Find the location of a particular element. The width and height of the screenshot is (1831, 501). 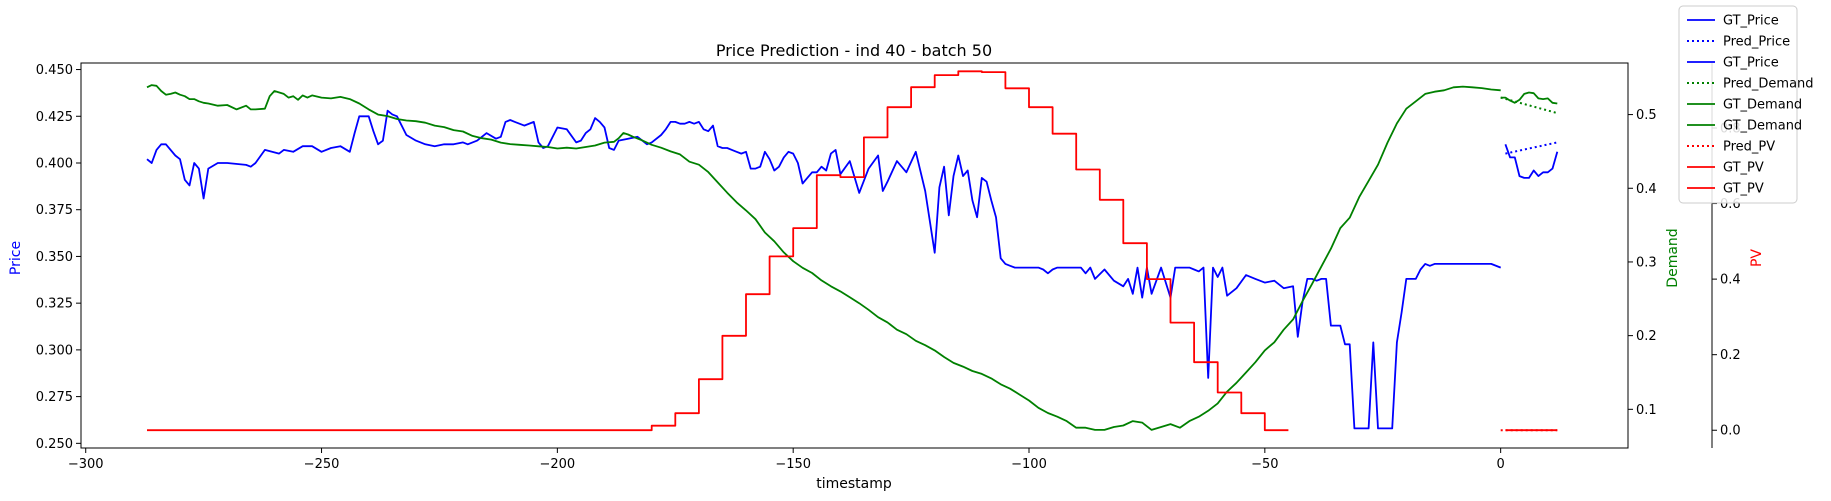

pv-tick-label: 0.2 is located at coordinates (1730, 355).